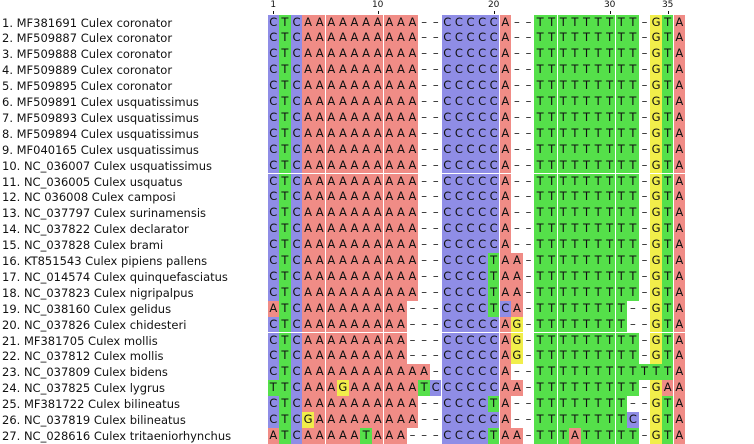  Describe the element at coordinates (273, 5) in the screenshot. I see `ruler-tick-label: 1` at that location.